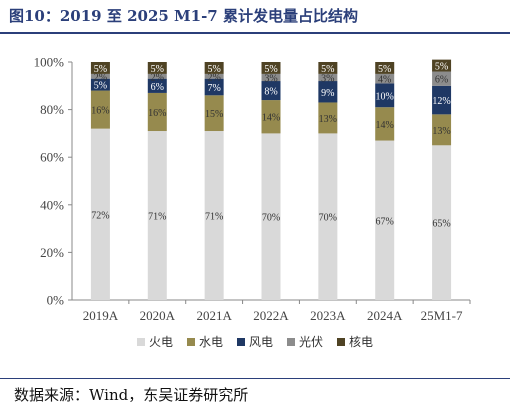  Describe the element at coordinates (161, 342) in the screenshot. I see `legend-label: 火电` at that location.